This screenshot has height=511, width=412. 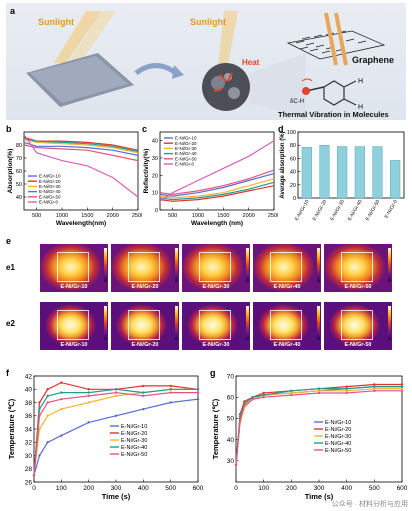 What do you see at coordinates (9, 129) in the screenshot?
I see `panel-label-b: b` at bounding box center [9, 129].